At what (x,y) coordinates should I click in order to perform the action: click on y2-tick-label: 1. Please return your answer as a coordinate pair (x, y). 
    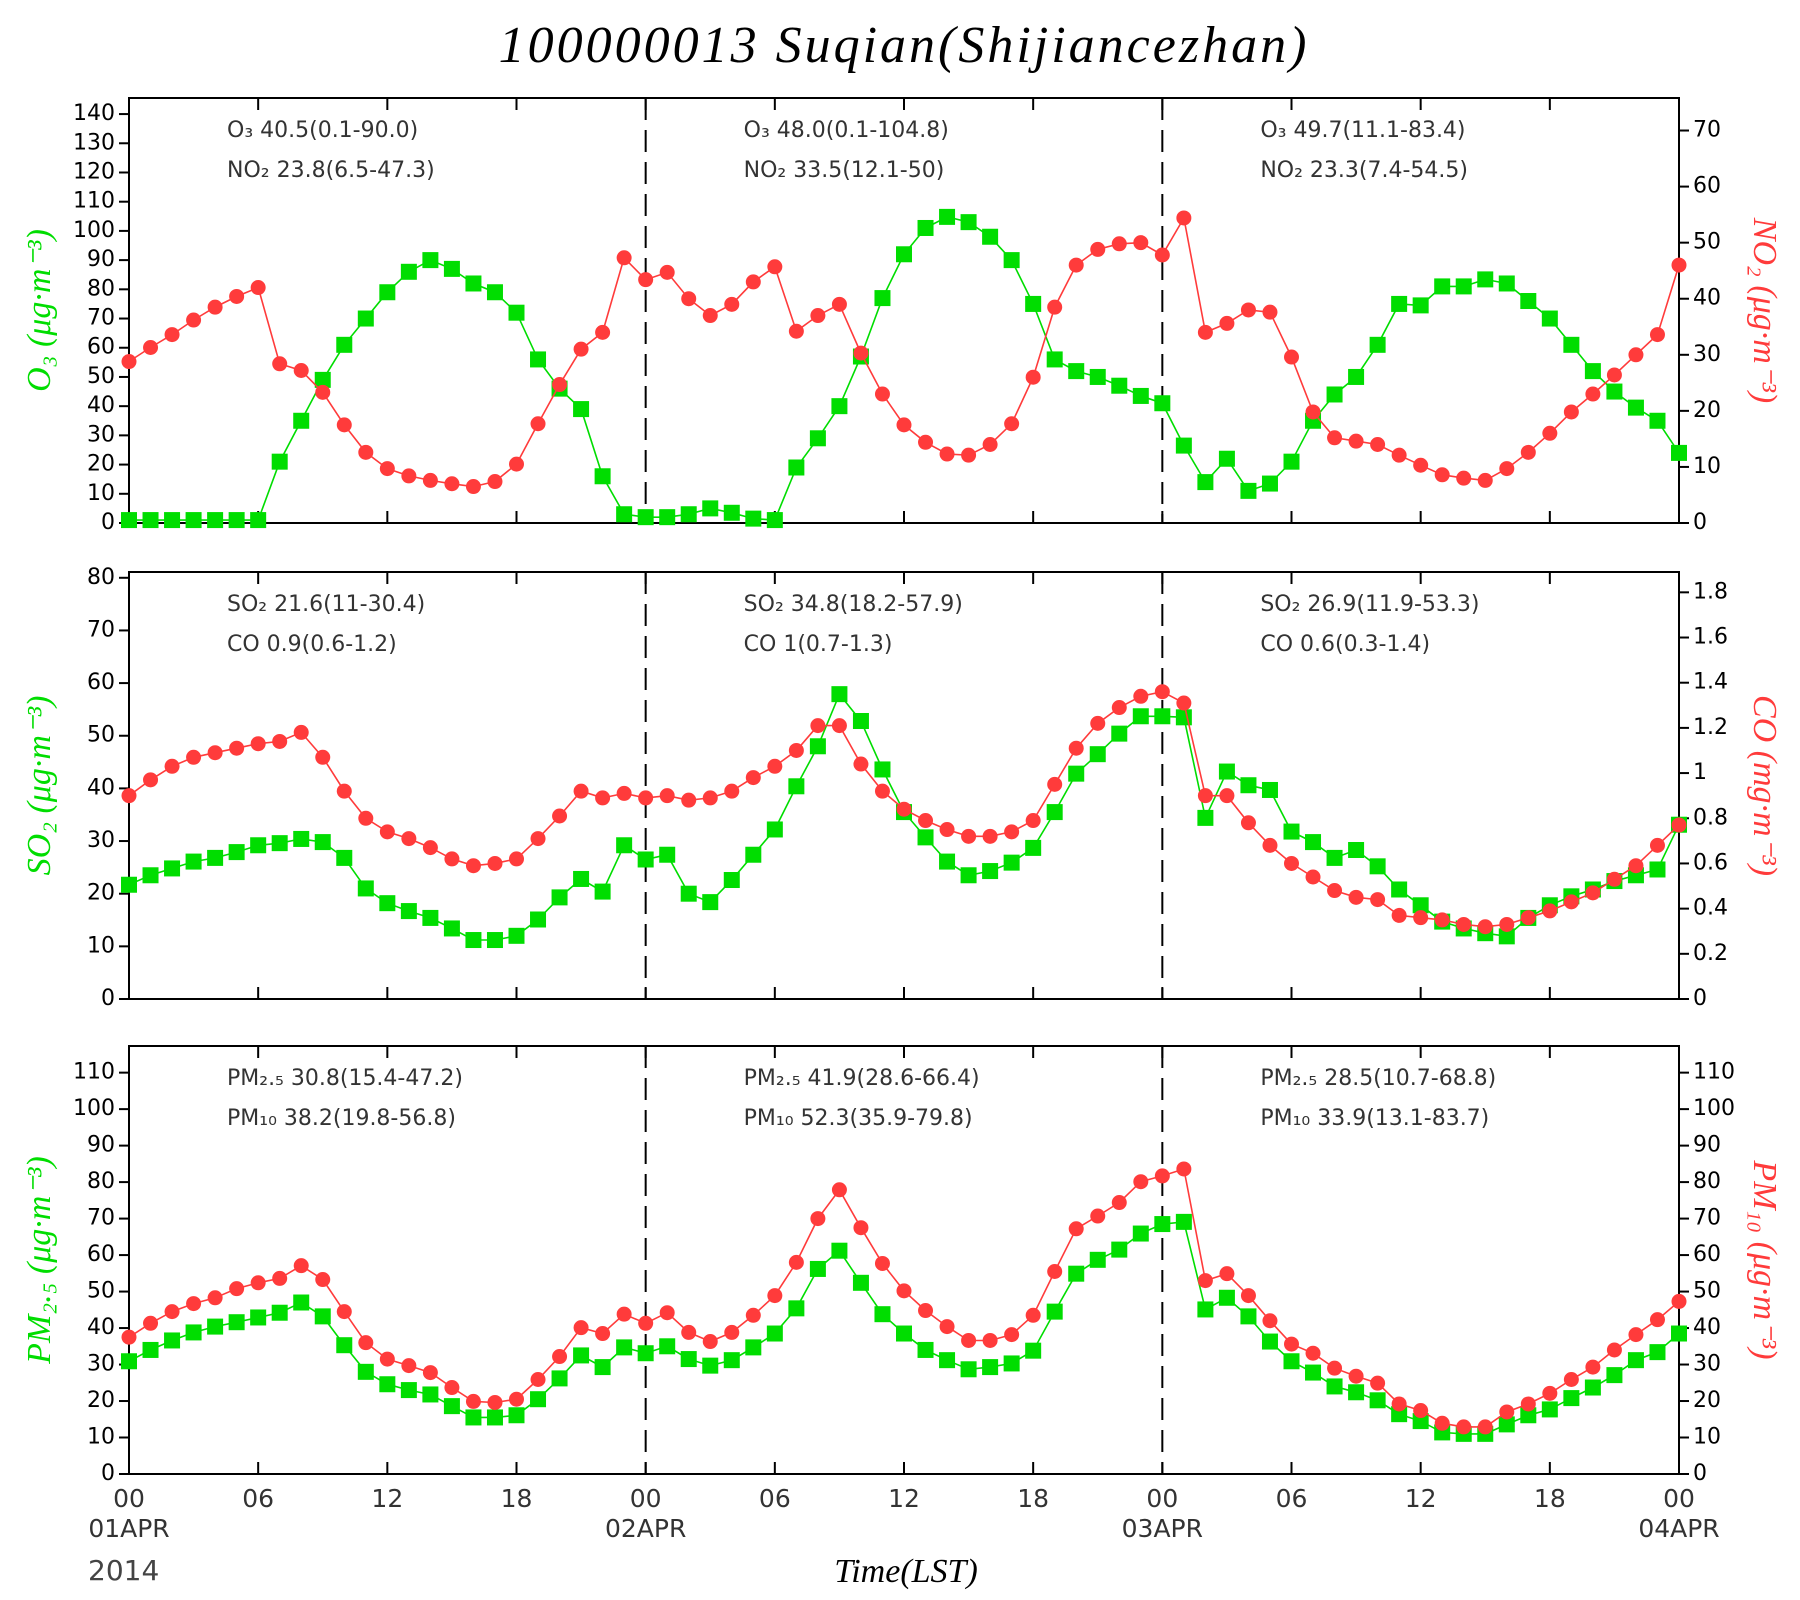
    Looking at the image, I should click on (1700, 772).